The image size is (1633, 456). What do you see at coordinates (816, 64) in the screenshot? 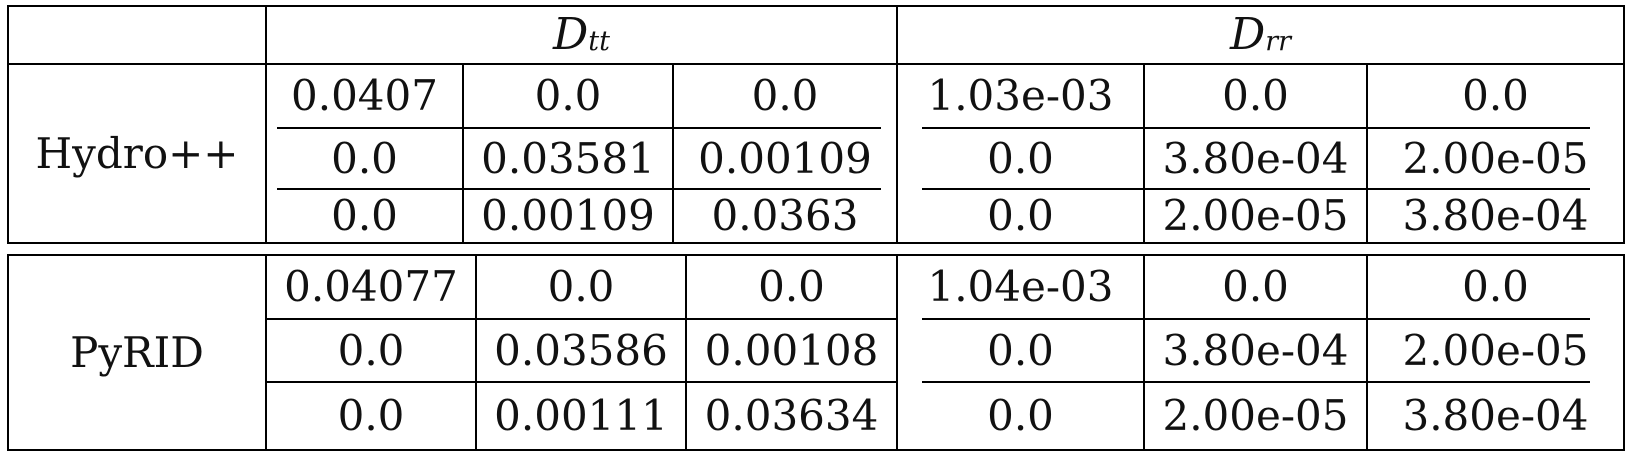
I see `header-separator` at bounding box center [816, 64].